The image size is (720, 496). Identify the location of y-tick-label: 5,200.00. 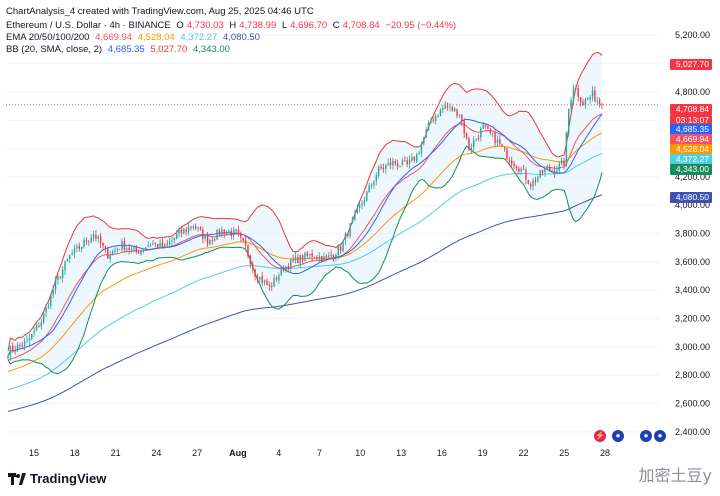
(692, 35).